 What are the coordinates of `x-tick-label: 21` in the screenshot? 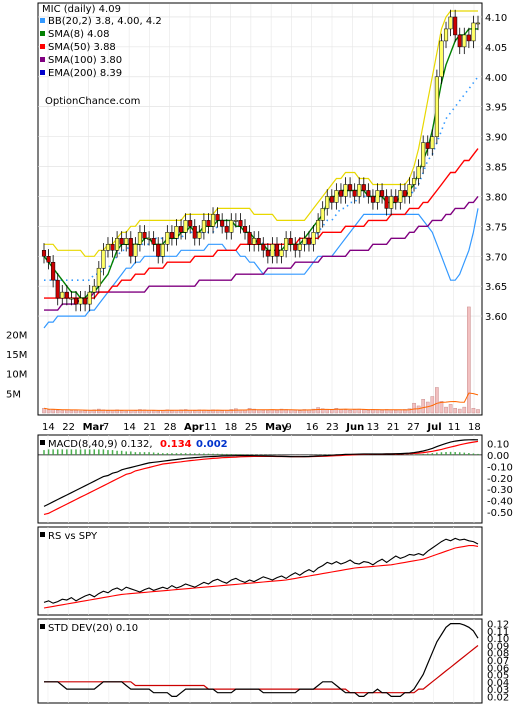 It's located at (393, 427).